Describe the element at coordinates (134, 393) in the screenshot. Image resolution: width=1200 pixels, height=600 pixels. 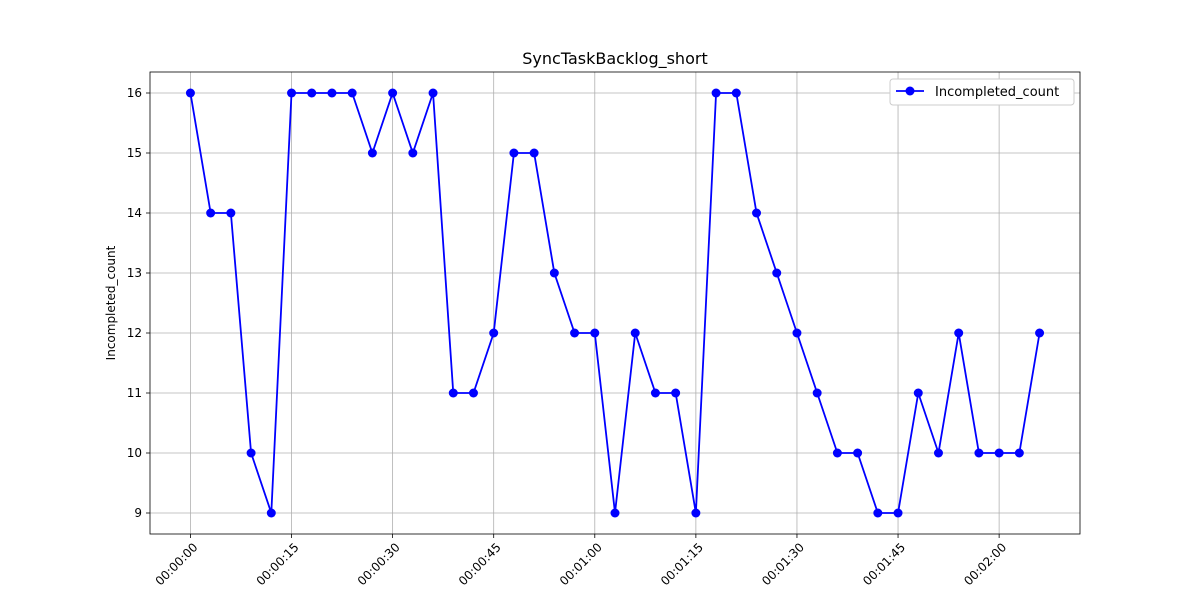
I see `y-tick-label: 11` at that location.